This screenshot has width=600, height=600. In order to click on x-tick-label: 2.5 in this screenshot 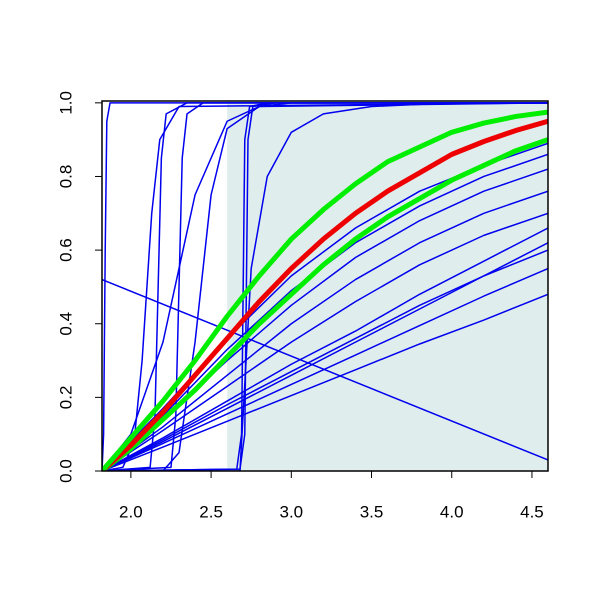, I will do `click(211, 511)`.